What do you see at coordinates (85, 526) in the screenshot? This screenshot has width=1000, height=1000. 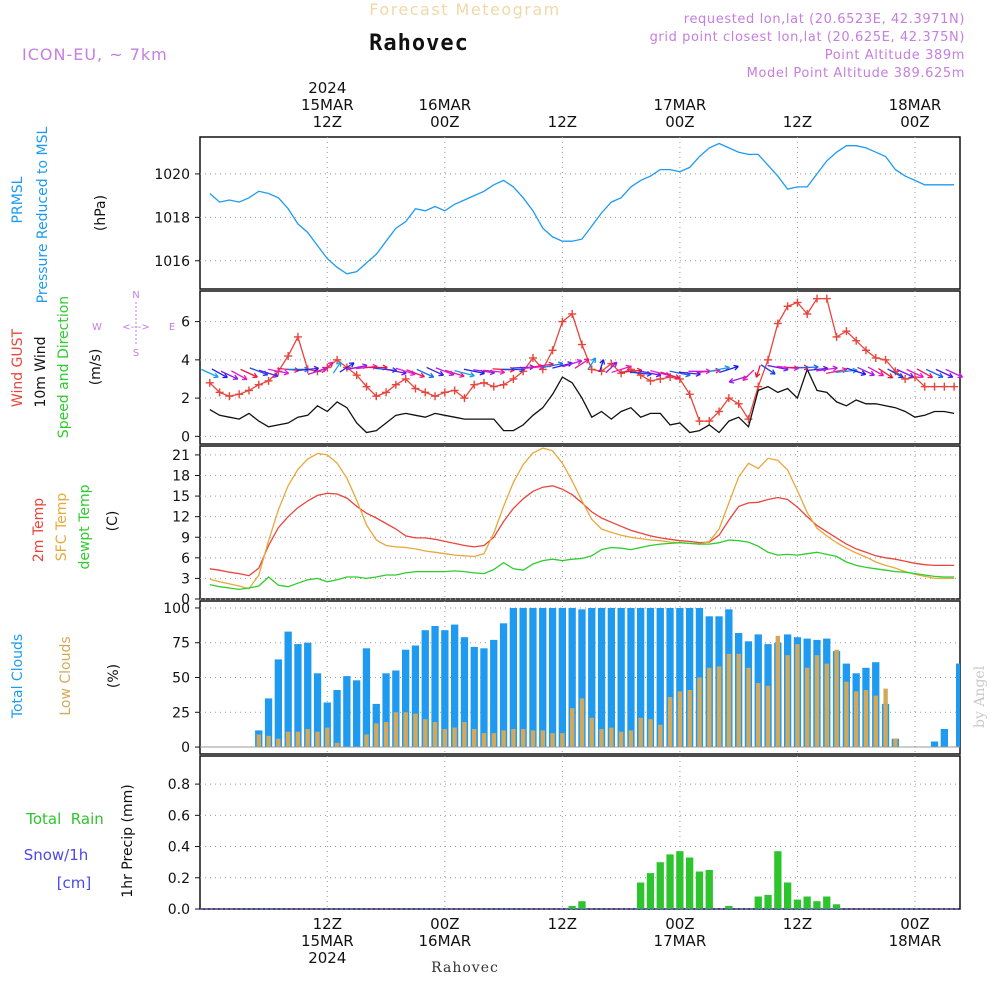 I see `dewpt-label: dewpt Temp` at bounding box center [85, 526].